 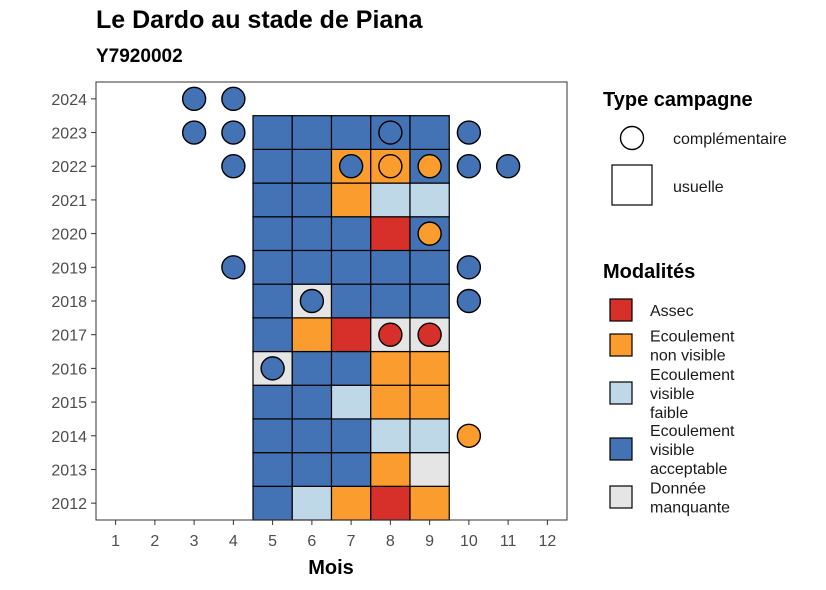 What do you see at coordinates (690, 508) in the screenshot?
I see `legend-modalite-label: manquante` at bounding box center [690, 508].